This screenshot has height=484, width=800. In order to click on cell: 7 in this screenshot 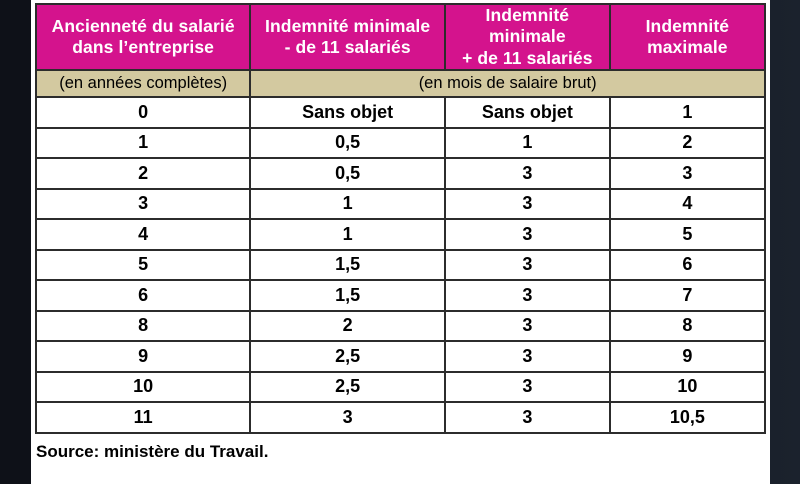, I will do `click(687, 295)`.